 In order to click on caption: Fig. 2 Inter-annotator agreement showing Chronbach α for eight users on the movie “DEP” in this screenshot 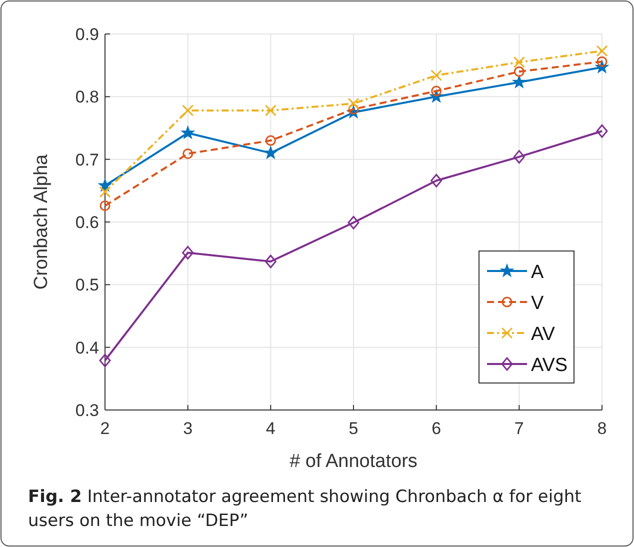, I will do `click(305, 509)`.